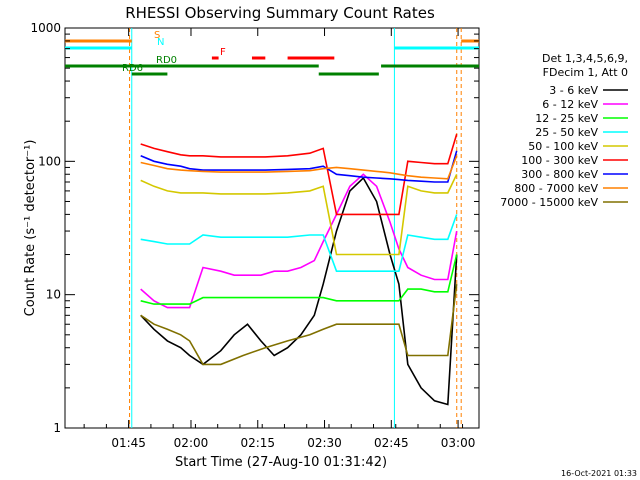  I want to click on timestamp: 16-Oct-2021 01:33, so click(599, 473).